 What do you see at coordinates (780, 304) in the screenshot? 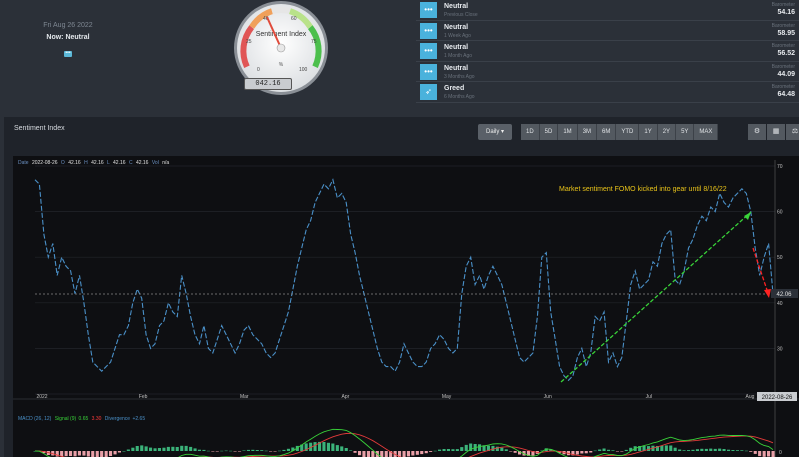
I see `y-tick-label: 40` at bounding box center [780, 304].